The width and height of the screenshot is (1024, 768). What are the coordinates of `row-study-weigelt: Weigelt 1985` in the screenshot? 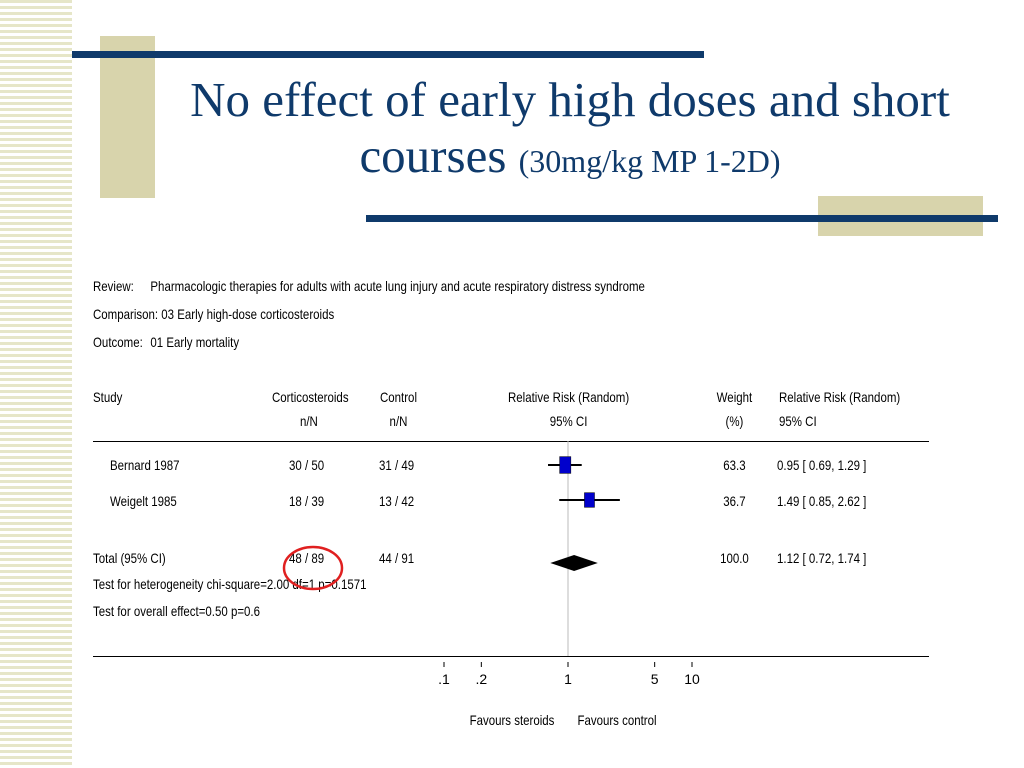 It's located at (143, 501).